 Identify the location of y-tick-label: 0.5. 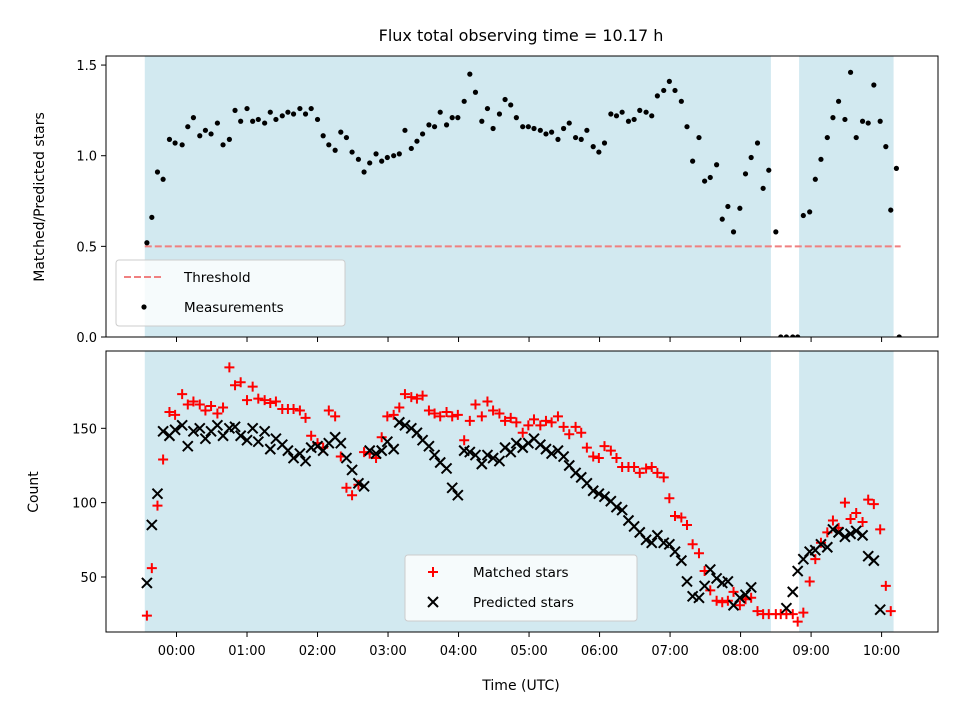
(86, 247).